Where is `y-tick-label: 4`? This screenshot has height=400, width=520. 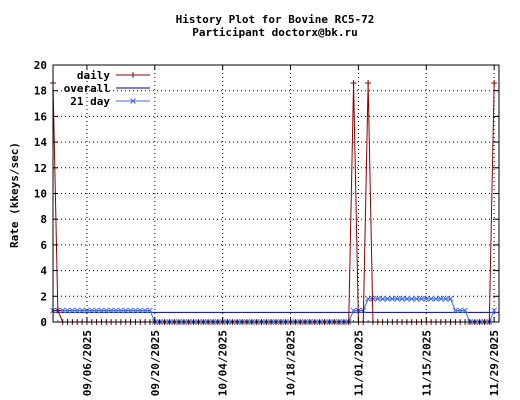 y-tick-label: 4 is located at coordinates (43, 271).